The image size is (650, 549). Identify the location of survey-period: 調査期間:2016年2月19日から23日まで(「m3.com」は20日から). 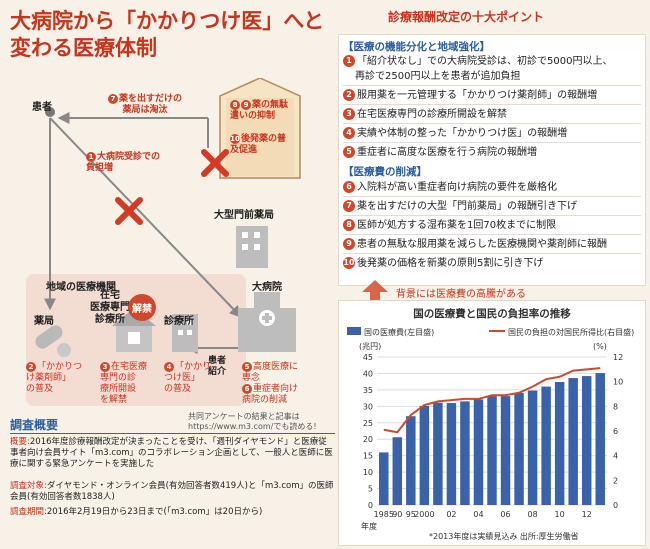
(136, 512).